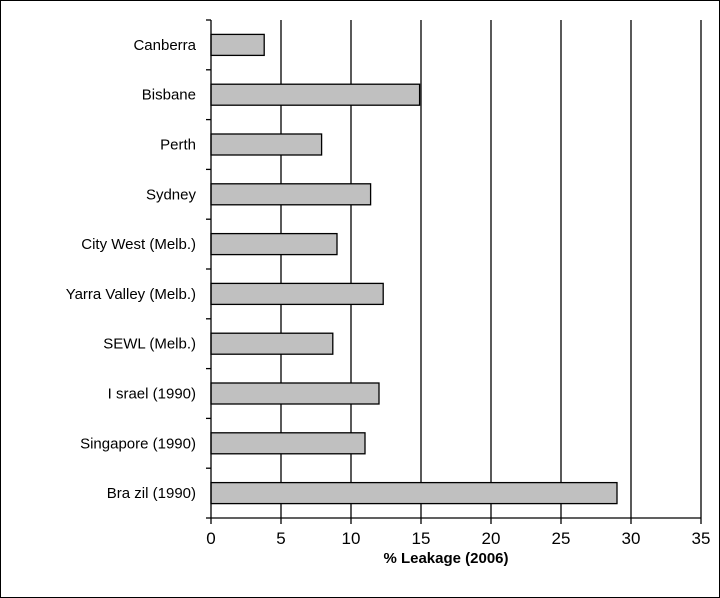  Describe the element at coordinates (458, 538) in the screenshot. I see `tick-labels: 0 5 10 15 20 25 30 35` at that location.